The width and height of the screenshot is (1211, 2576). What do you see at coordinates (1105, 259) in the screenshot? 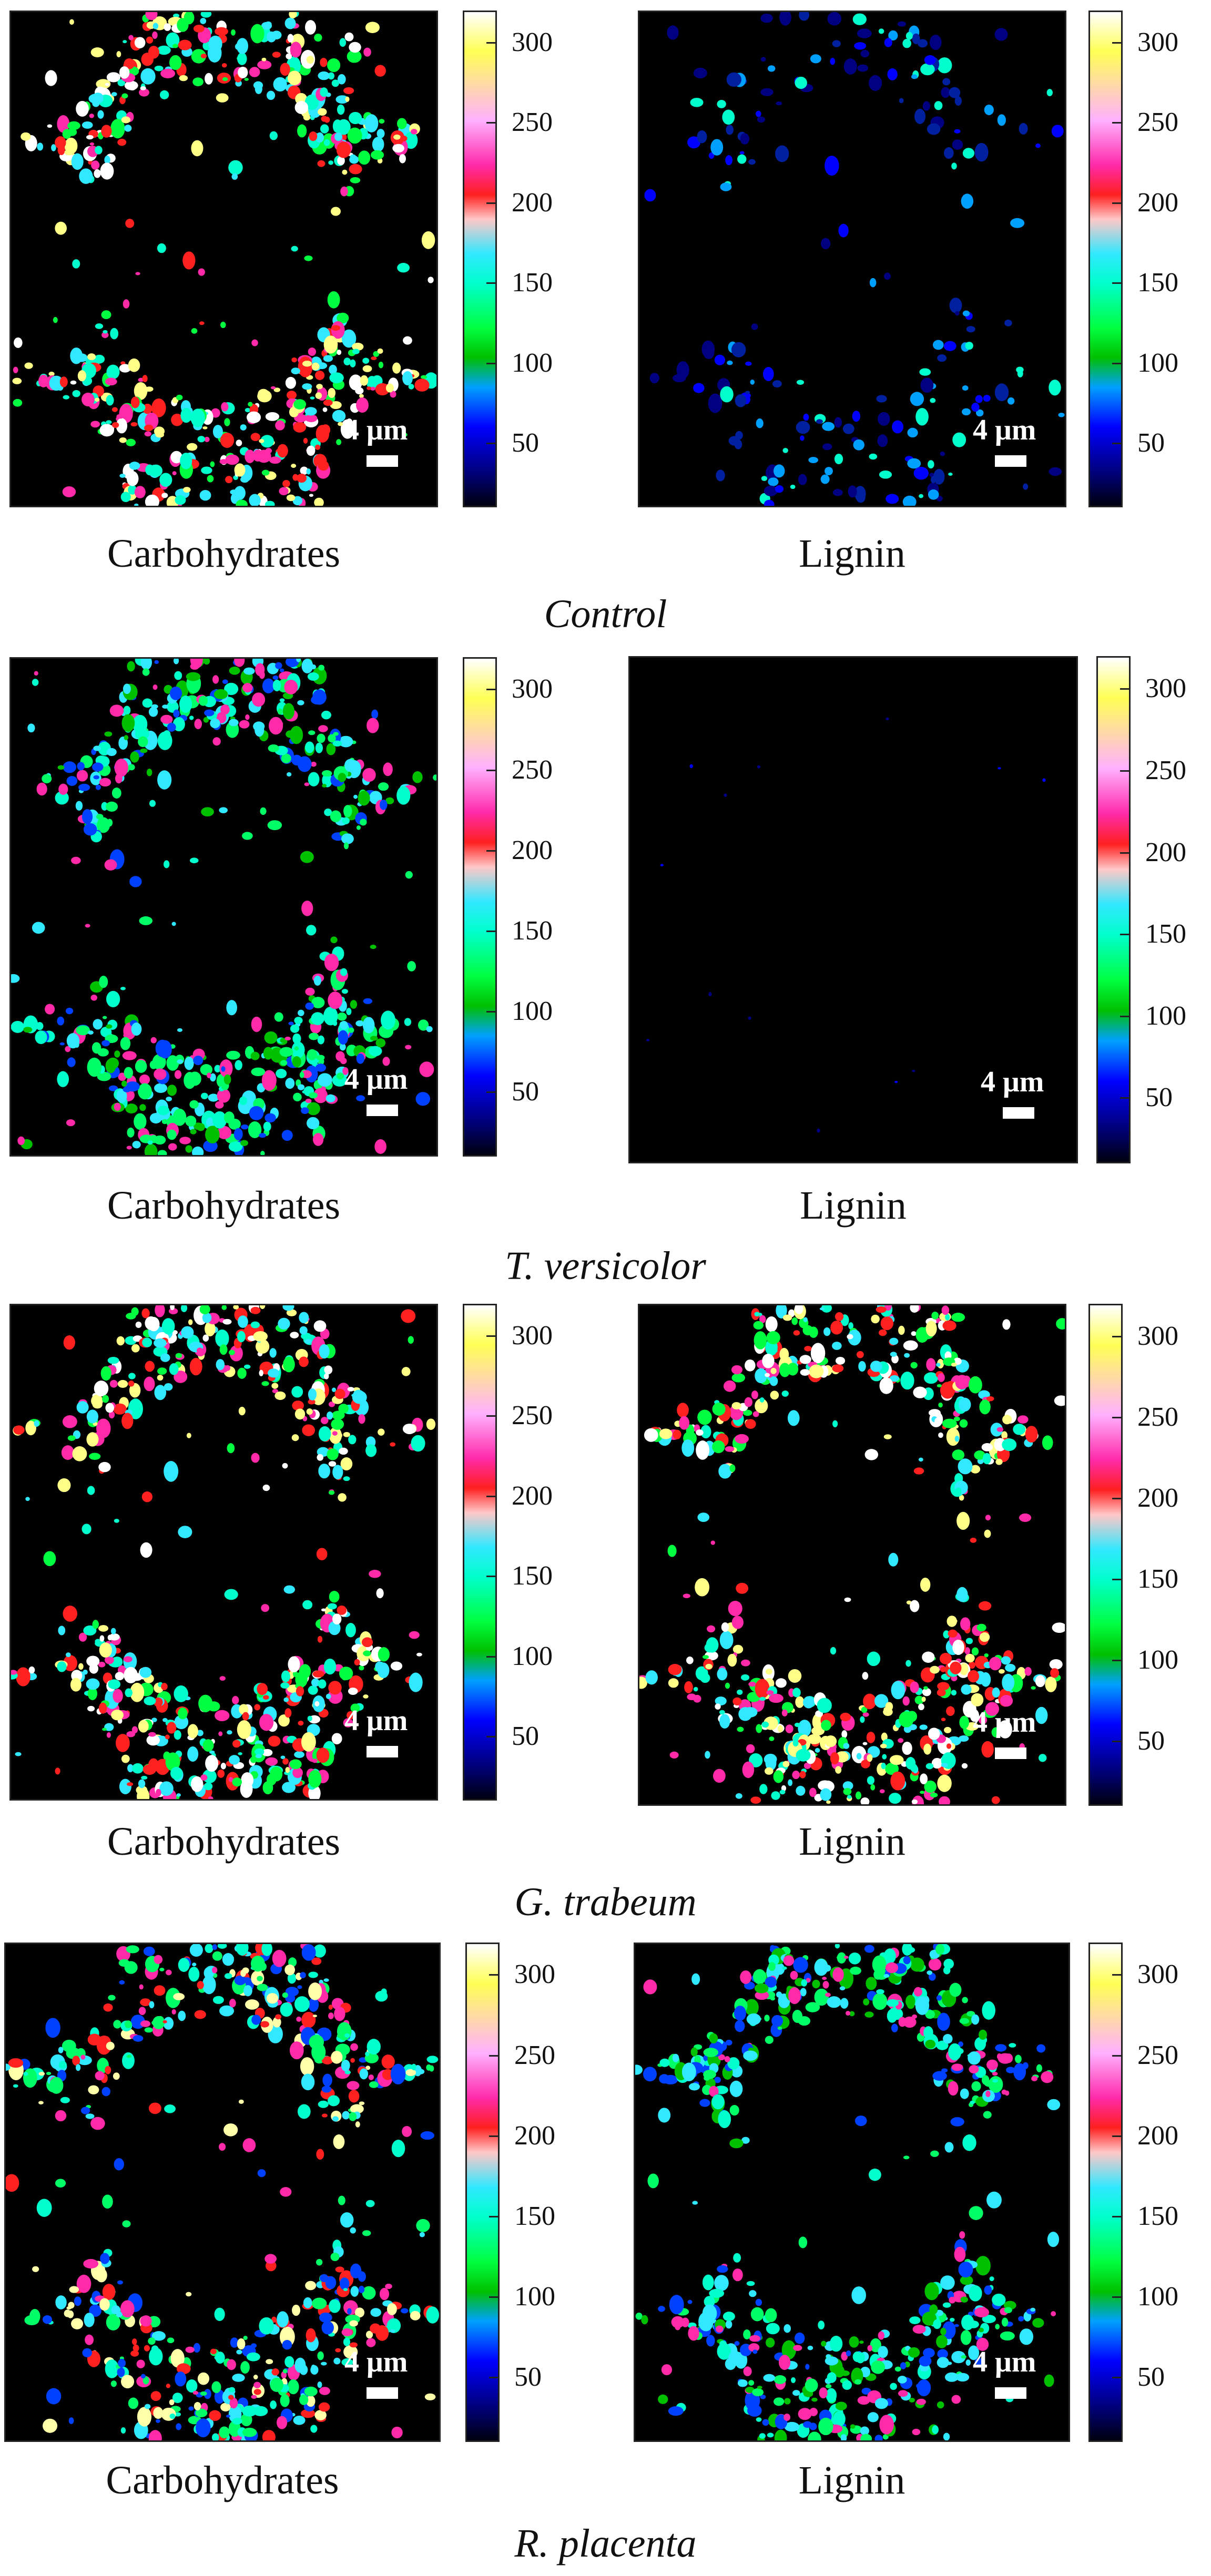
I see `colorbar` at bounding box center [1105, 259].